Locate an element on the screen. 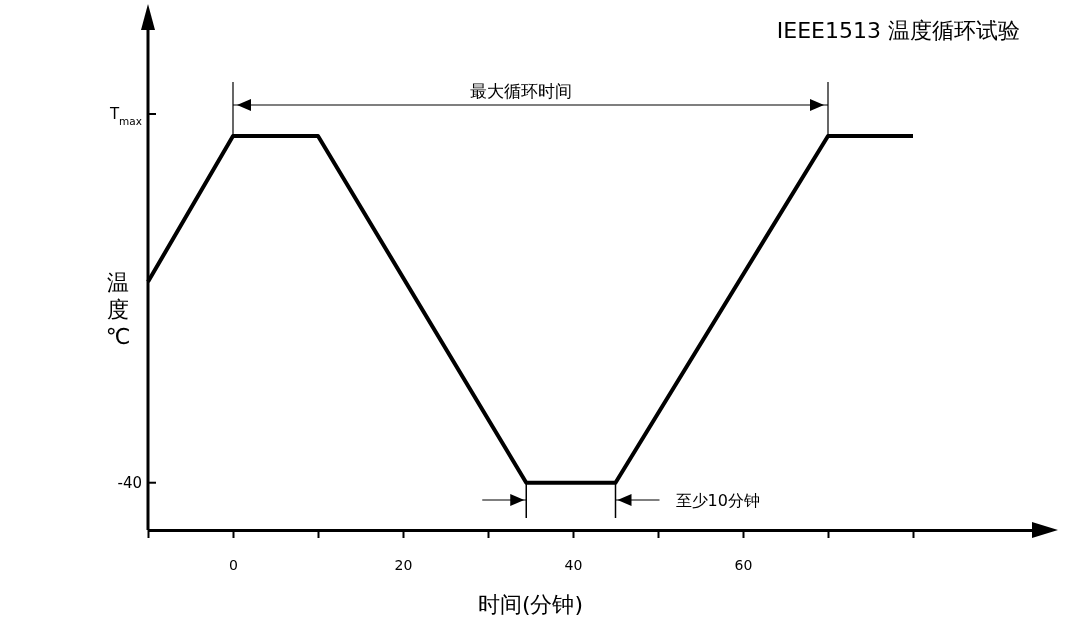 Image resolution: width=1080 pixels, height=629 pixels. y-axis-title: 温度℃ is located at coordinates (118, 309).